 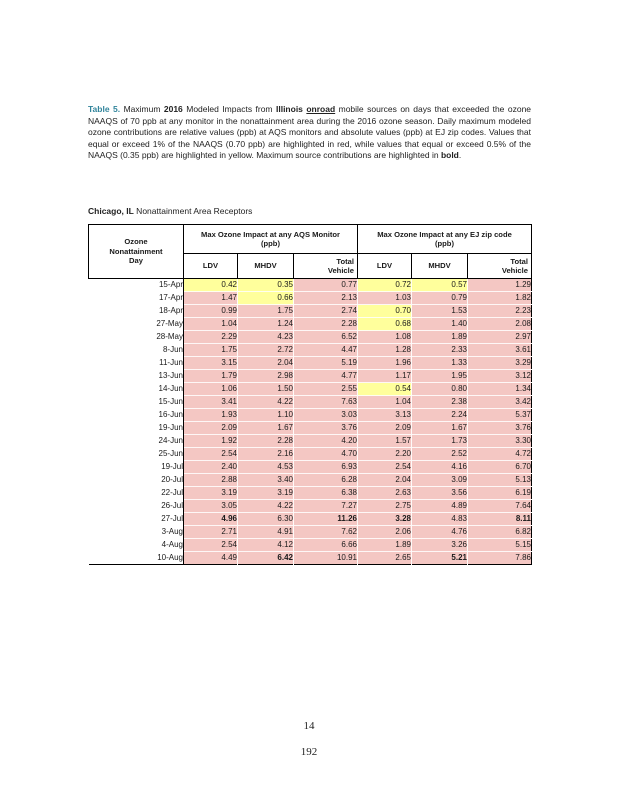 What do you see at coordinates (499, 363) in the screenshot?
I see `value-cell: 3.29` at bounding box center [499, 363].